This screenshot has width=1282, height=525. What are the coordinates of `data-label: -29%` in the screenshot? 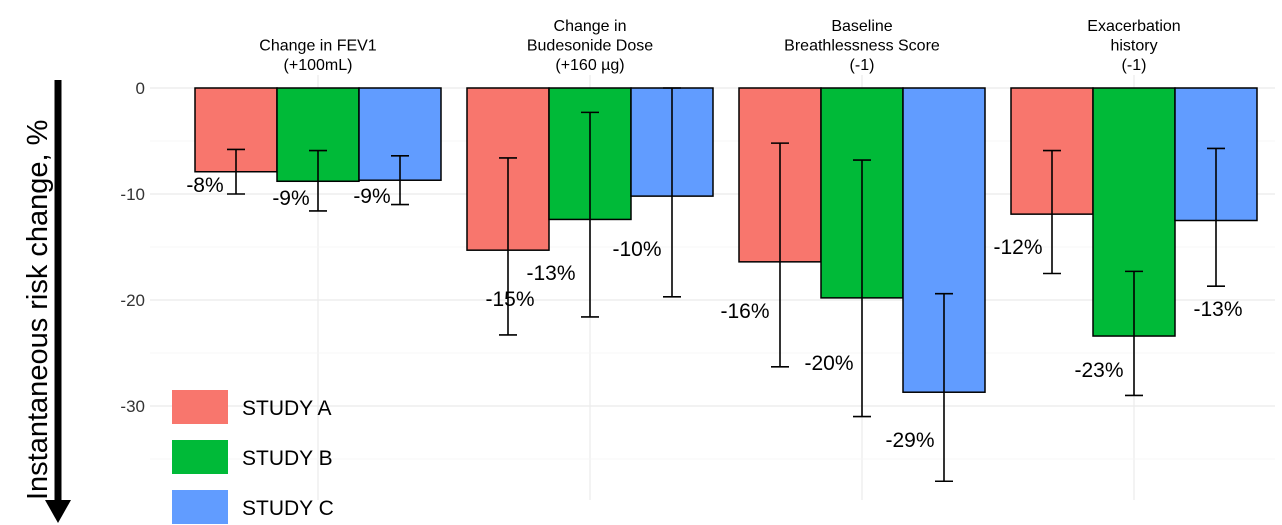 It's located at (909, 440).